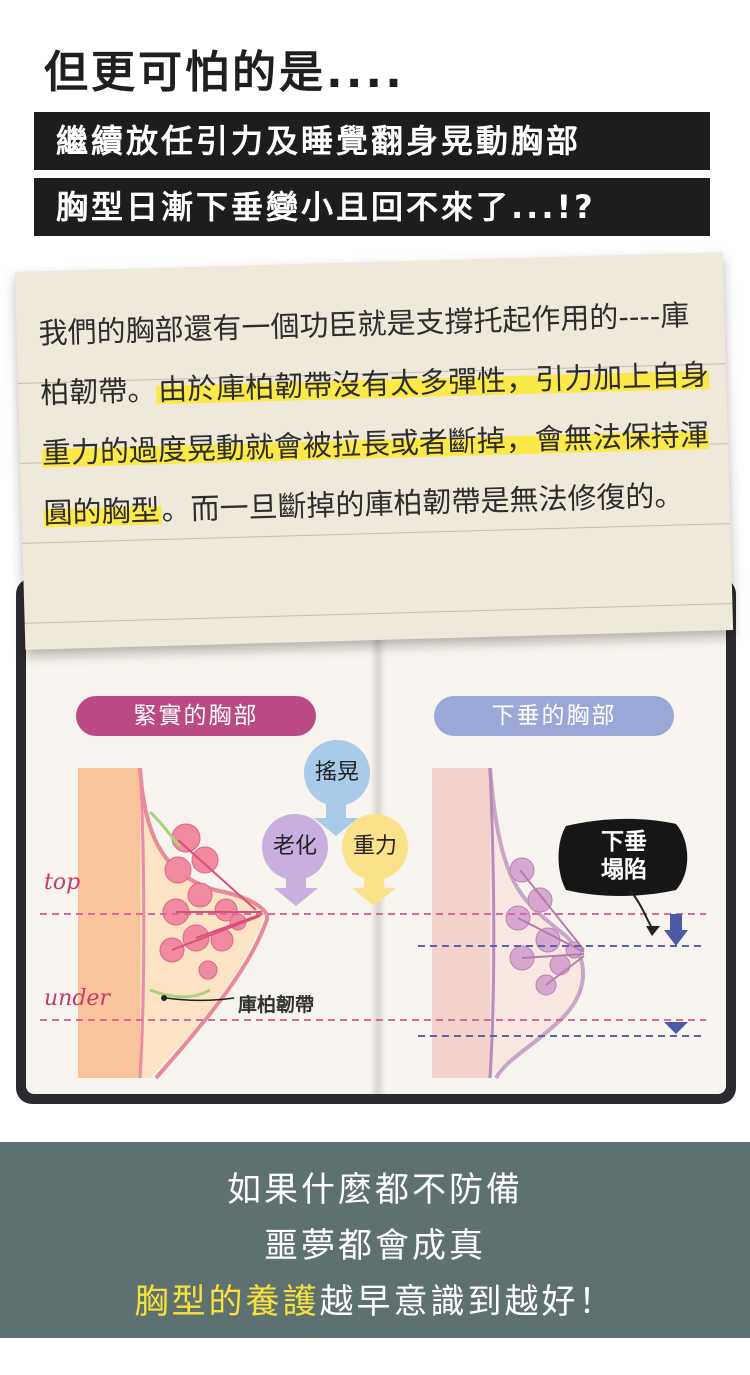 The height and width of the screenshot is (1375, 750). What do you see at coordinates (676, 1028) in the screenshot?
I see `sag-arrow-under` at bounding box center [676, 1028].